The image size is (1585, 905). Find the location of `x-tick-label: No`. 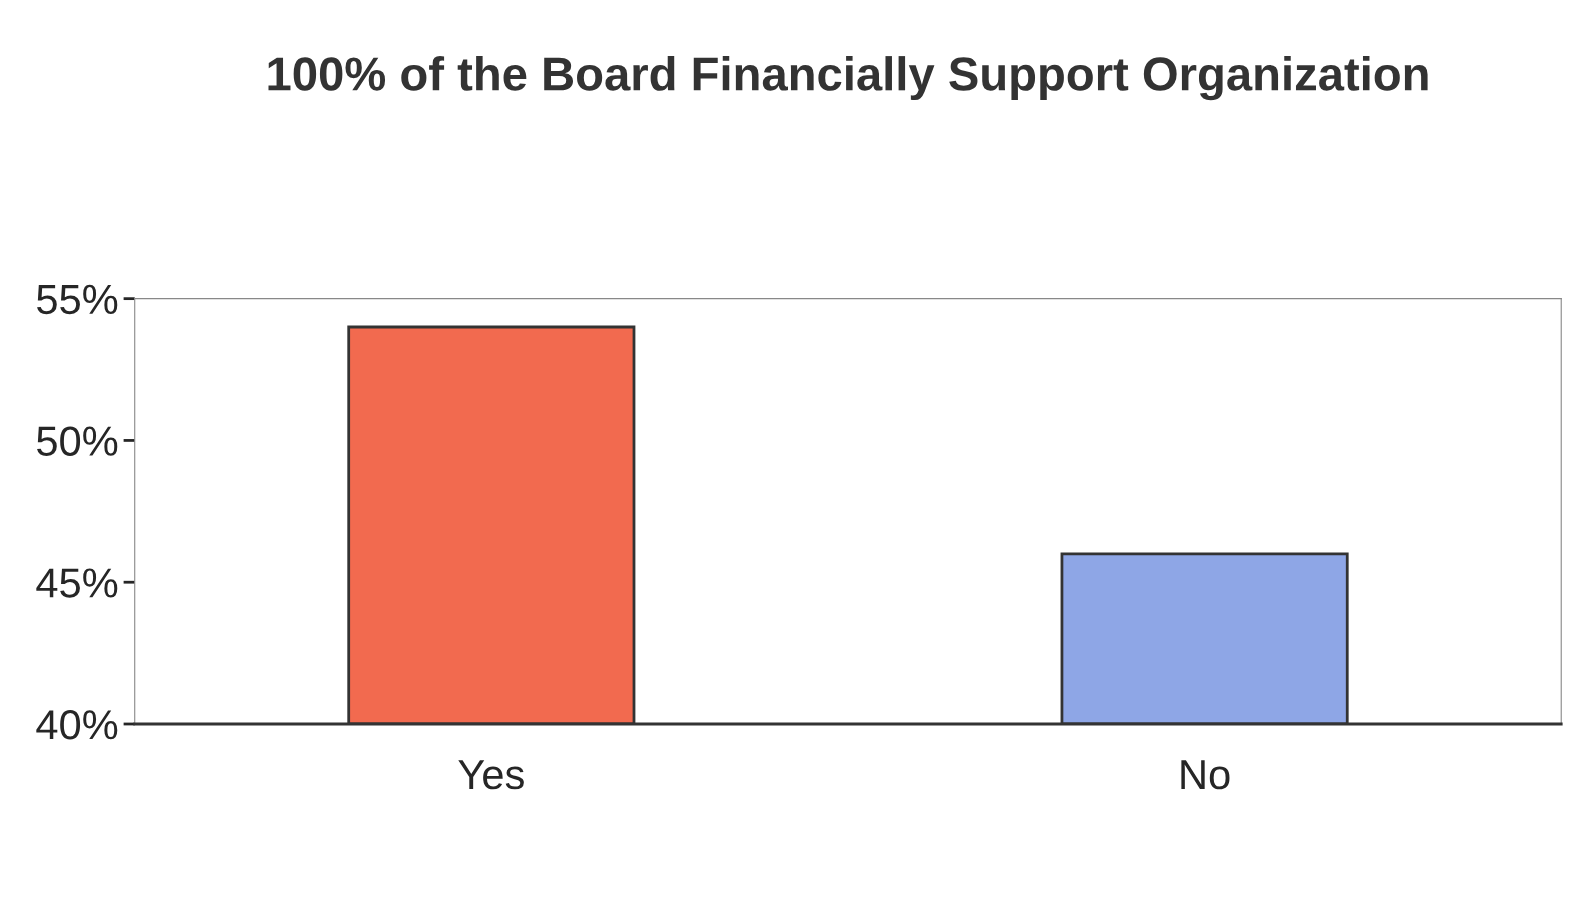

x-tick-label: No is located at coordinates (1205, 775).